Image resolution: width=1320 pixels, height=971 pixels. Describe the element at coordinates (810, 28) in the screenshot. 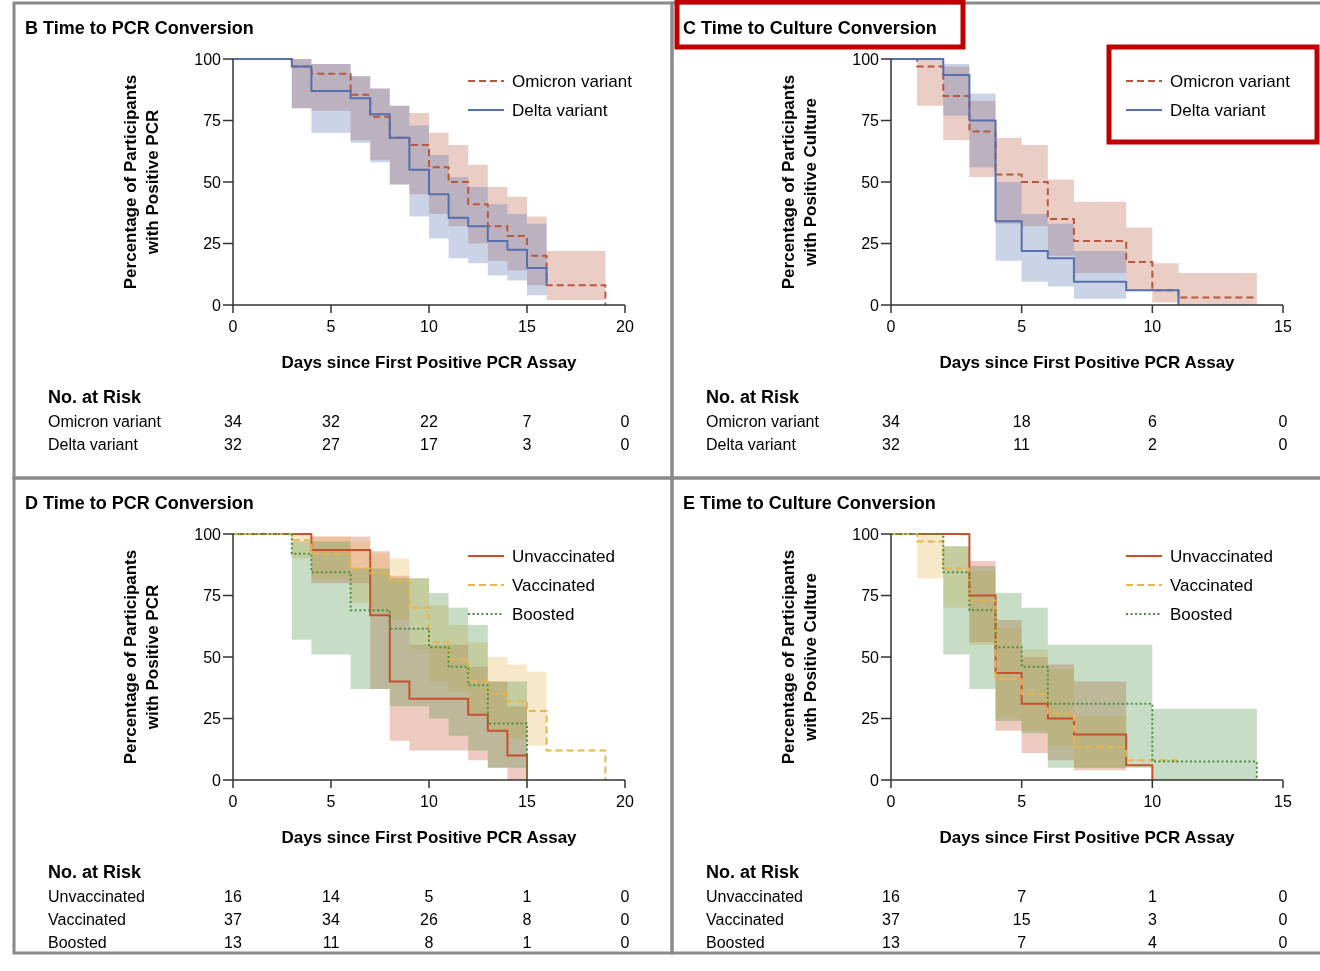

I see `chart-title: C Time to Culture Conversion` at that location.